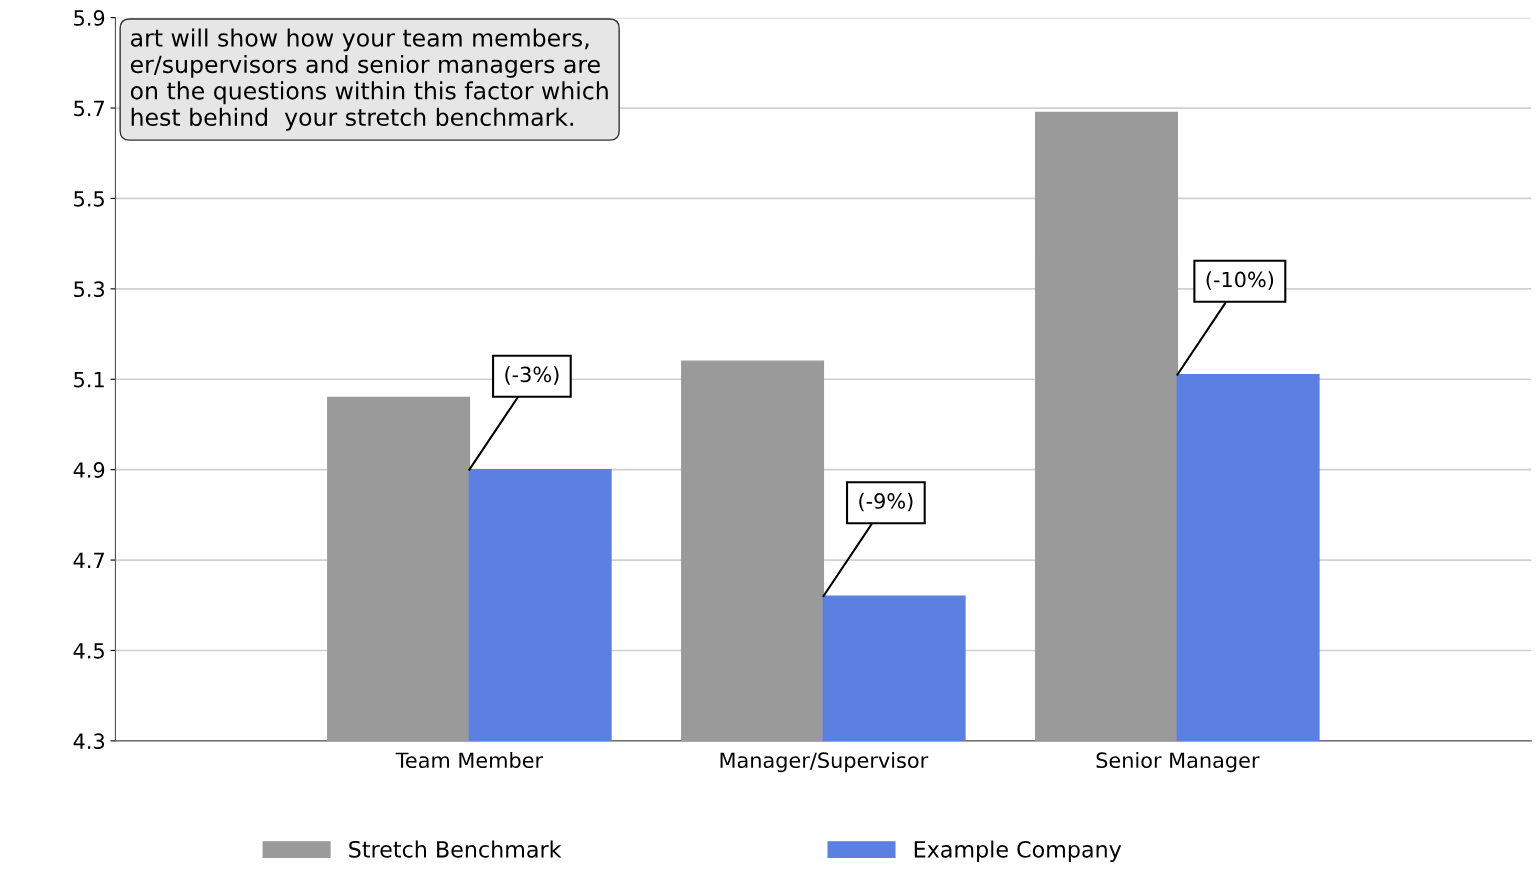 The width and height of the screenshot is (1539, 882). What do you see at coordinates (89, 199) in the screenshot?
I see `y-tick-label: 5.5` at bounding box center [89, 199].